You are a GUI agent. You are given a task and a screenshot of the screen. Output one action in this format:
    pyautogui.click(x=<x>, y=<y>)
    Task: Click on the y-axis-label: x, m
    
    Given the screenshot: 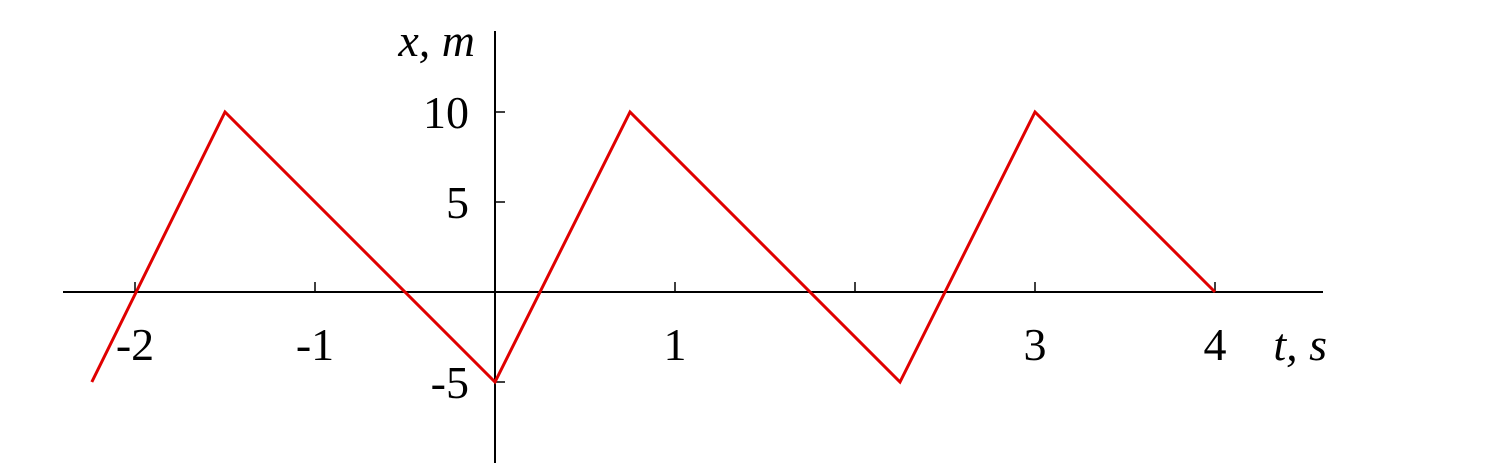 What is the action you would take?
    pyautogui.click(x=436, y=40)
    